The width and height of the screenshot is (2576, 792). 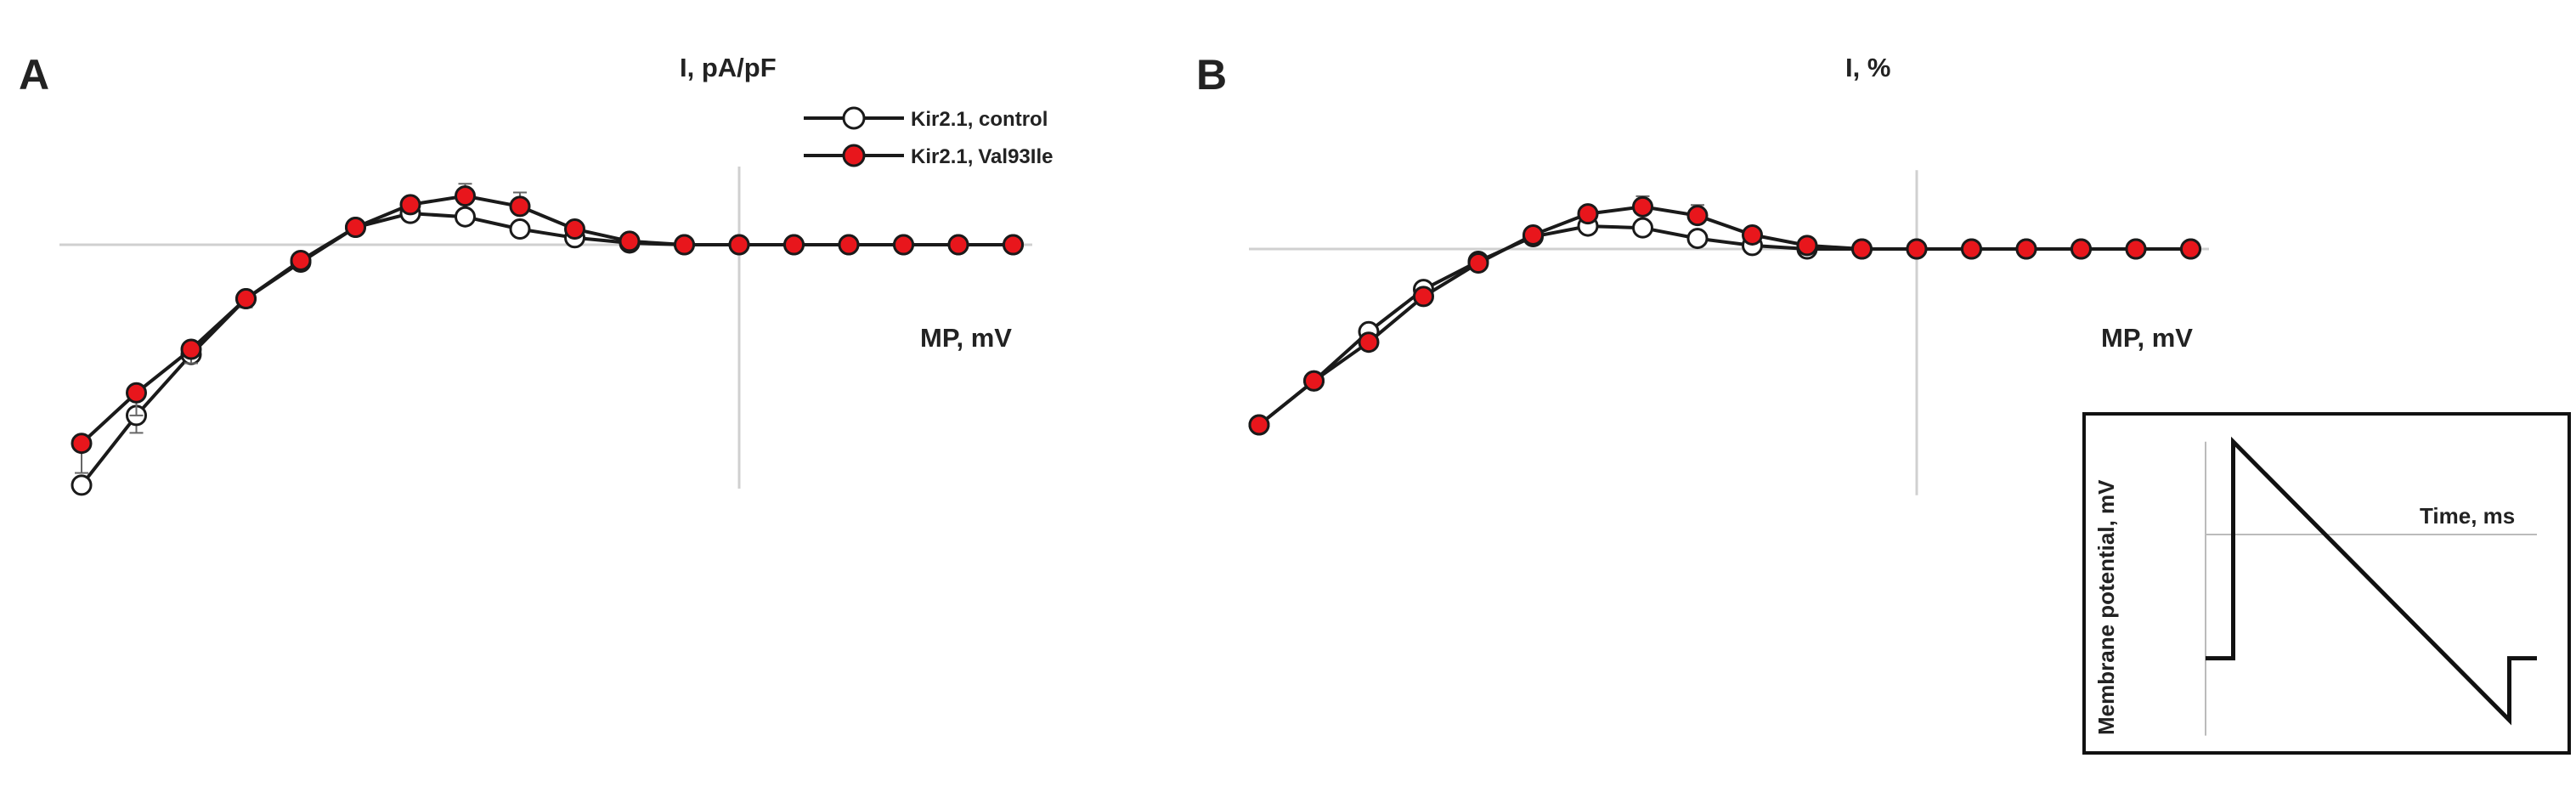 What do you see at coordinates (980, 119) in the screenshot?
I see `legend-label-control: Kir2.1, control` at bounding box center [980, 119].